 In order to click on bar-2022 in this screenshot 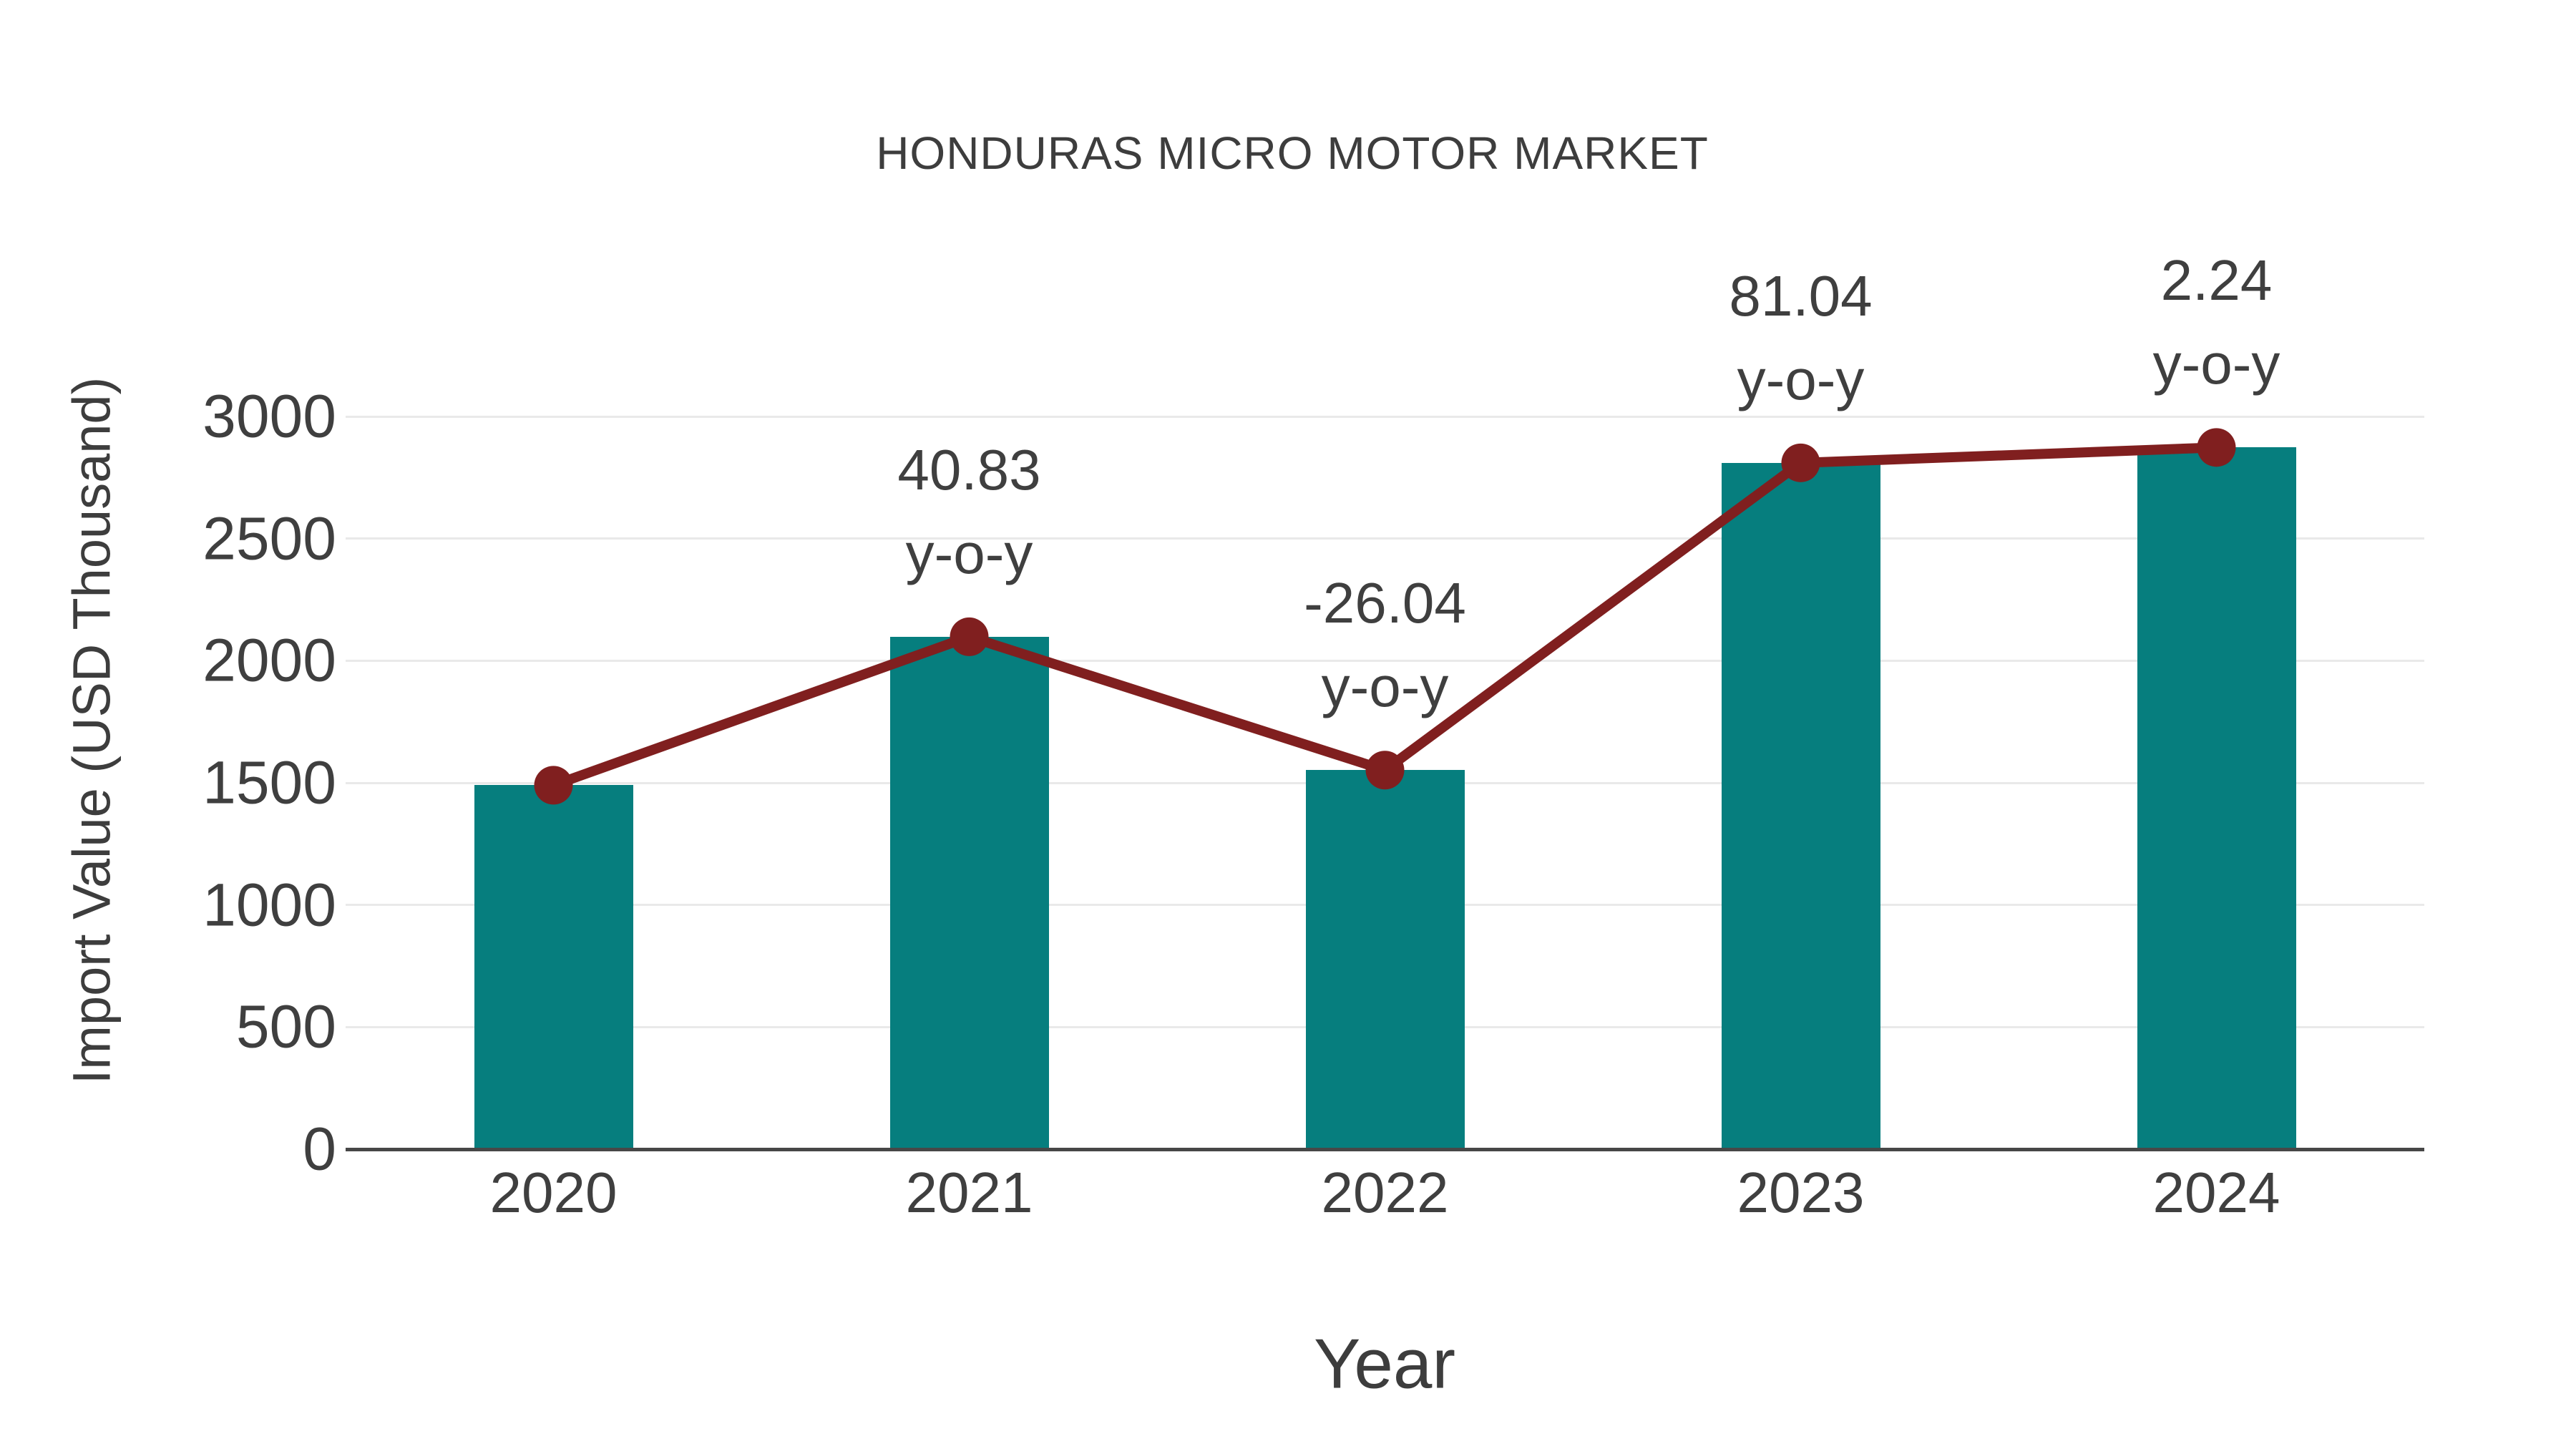, I will do `click(1385, 959)`.